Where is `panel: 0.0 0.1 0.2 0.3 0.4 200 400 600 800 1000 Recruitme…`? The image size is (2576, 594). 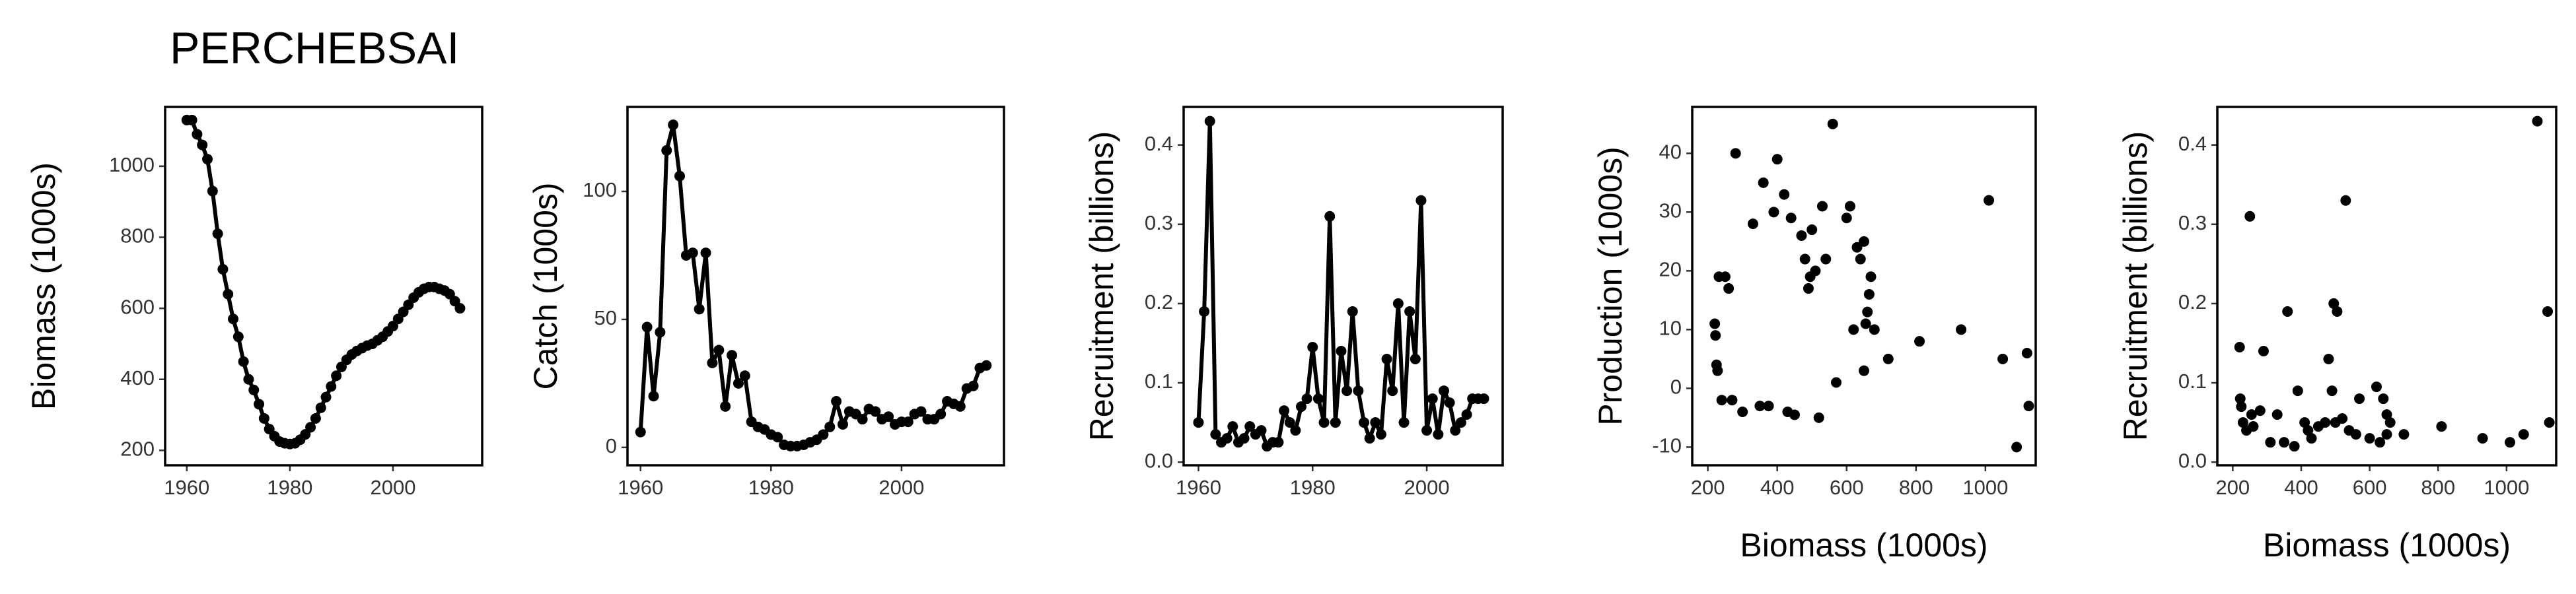
panel: 0.0 0.1 0.2 0.3 0.4 200 400 600 800 1000 Recruitme… is located at coordinates (2338, 335).